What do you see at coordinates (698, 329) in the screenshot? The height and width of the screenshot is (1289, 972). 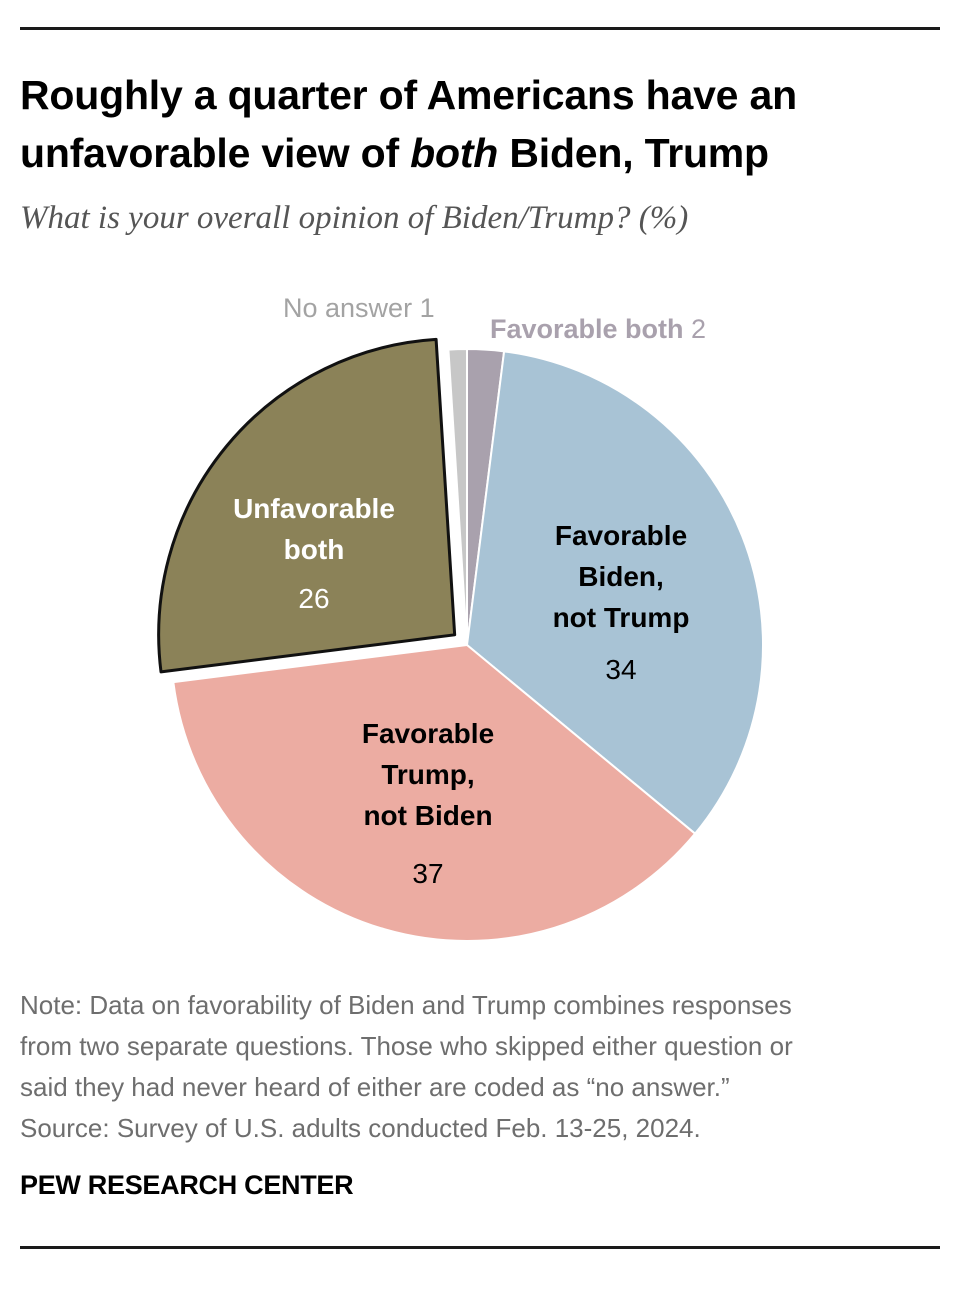 I see `slice-value-favorable-both: 2` at bounding box center [698, 329].